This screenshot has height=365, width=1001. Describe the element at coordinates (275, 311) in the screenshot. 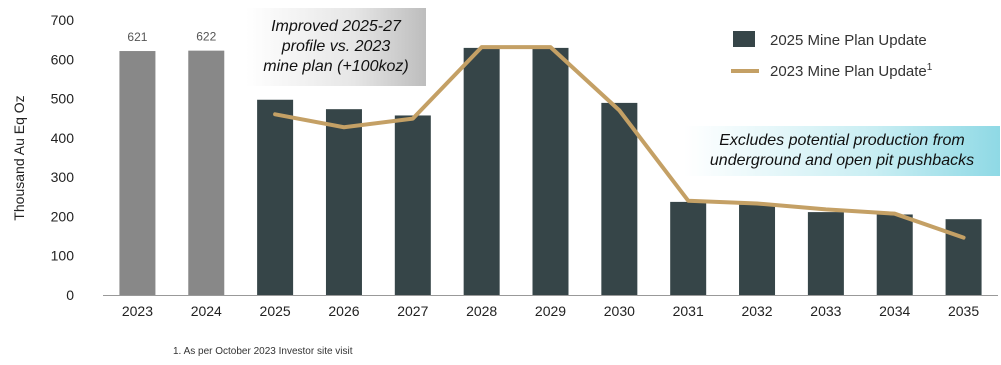

I see `x-tick-label: 2025` at that location.